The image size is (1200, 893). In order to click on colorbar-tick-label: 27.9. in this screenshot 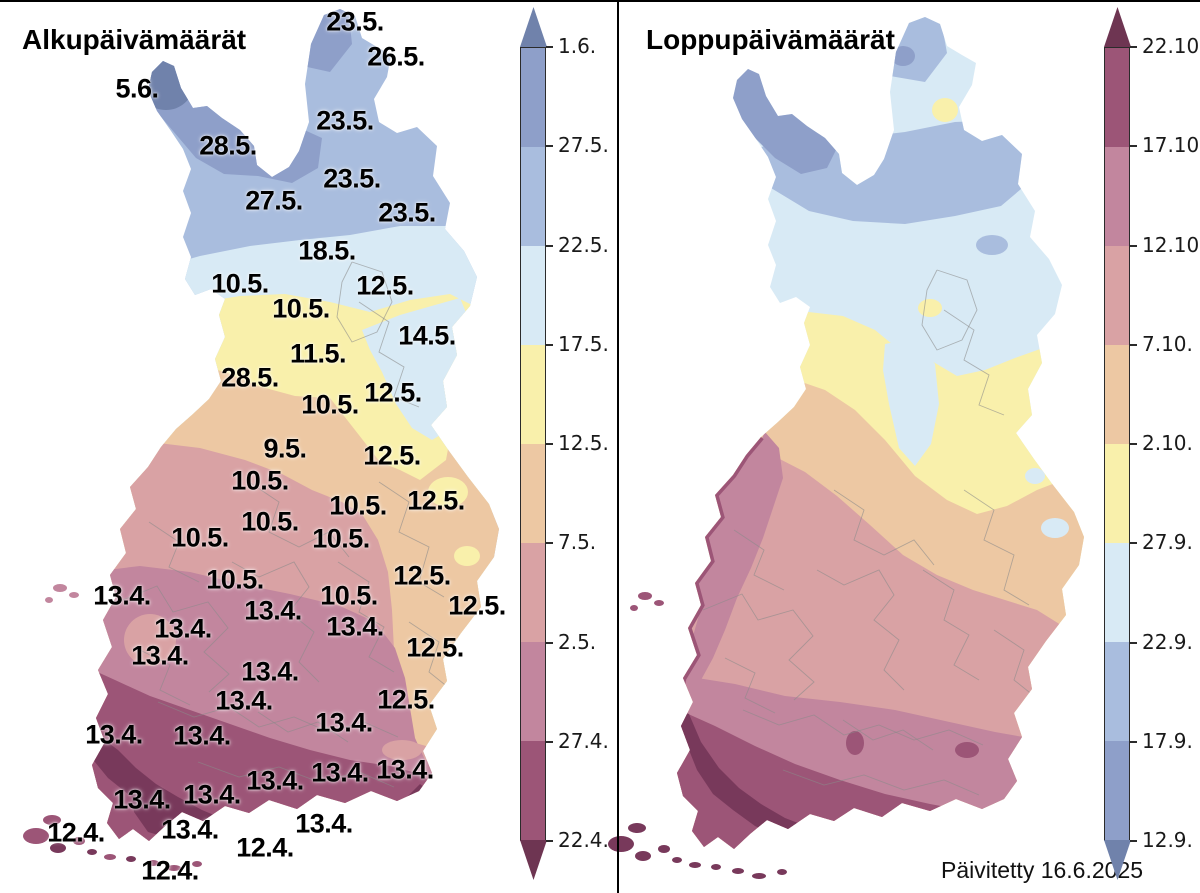, I will do `click(1167, 542)`.